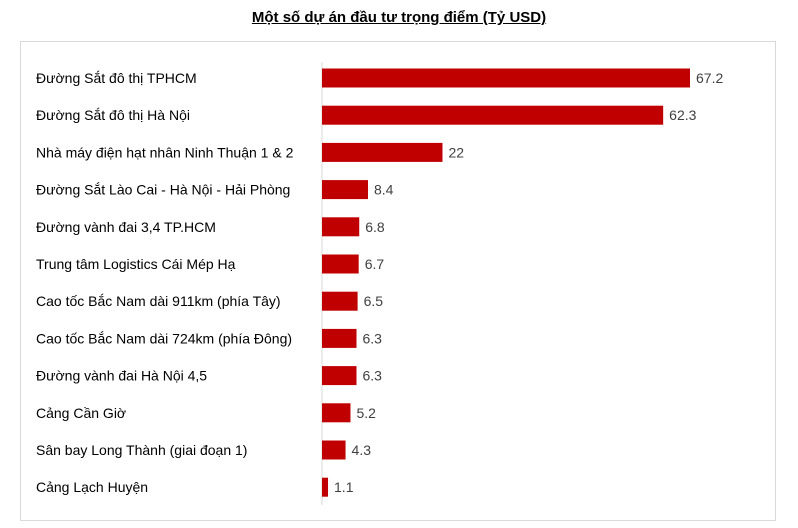  Describe the element at coordinates (113, 115) in the screenshot. I see `category-label: Đường Sắt đô thị Hà Nội` at that location.